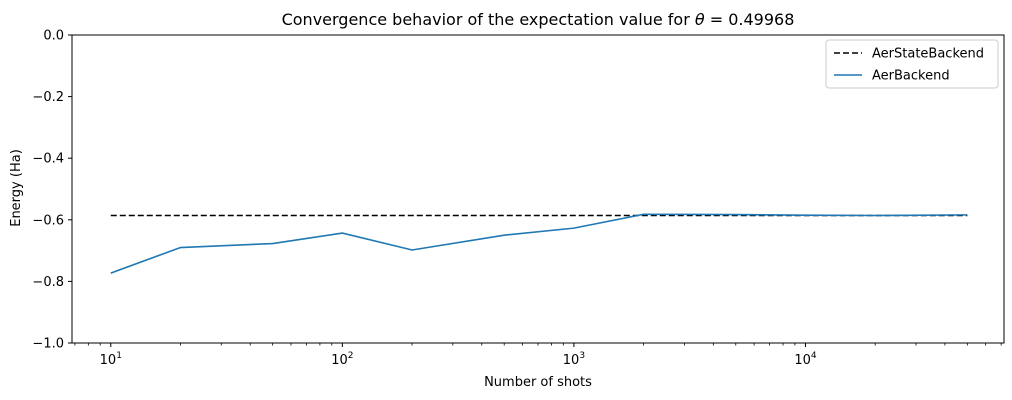 Image resolution: width=1012 pixels, height=400 pixels. What do you see at coordinates (48, 159) in the screenshot?
I see `y-tick-label: −0.4` at bounding box center [48, 159].